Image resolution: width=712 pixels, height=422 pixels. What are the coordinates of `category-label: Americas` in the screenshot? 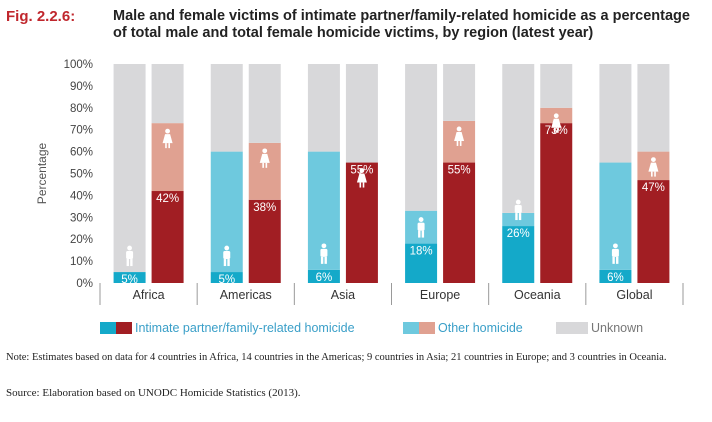 It's located at (246, 295).